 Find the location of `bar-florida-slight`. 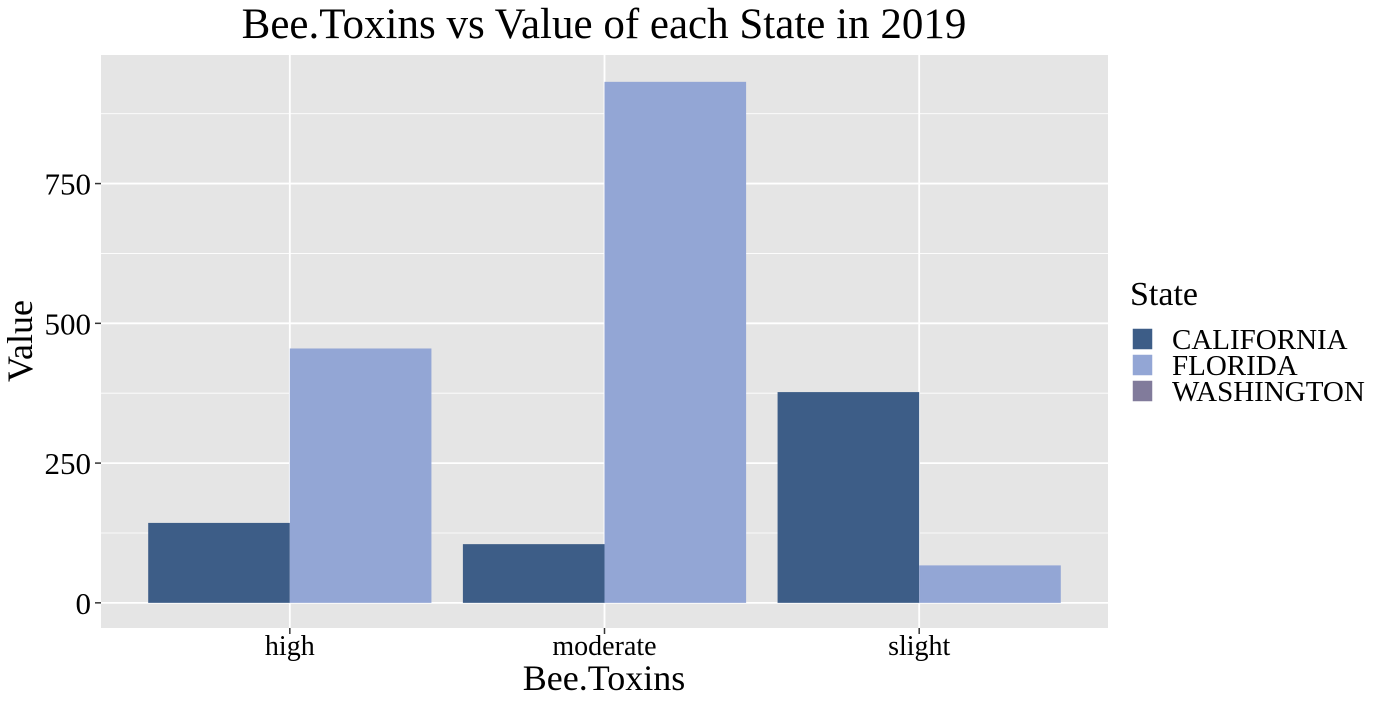

bar-florida-slight is located at coordinates (990, 584).